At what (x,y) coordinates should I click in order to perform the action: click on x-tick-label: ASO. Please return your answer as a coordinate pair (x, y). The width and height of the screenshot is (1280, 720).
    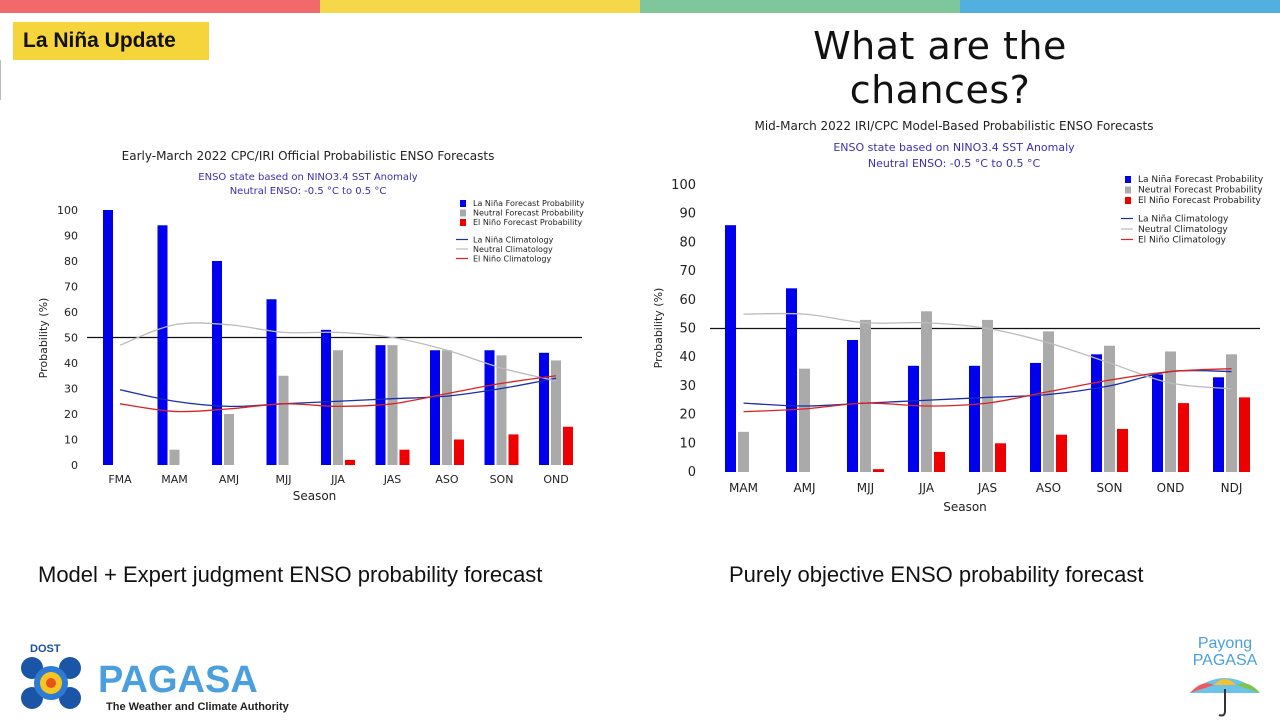
    Looking at the image, I should click on (1048, 488).